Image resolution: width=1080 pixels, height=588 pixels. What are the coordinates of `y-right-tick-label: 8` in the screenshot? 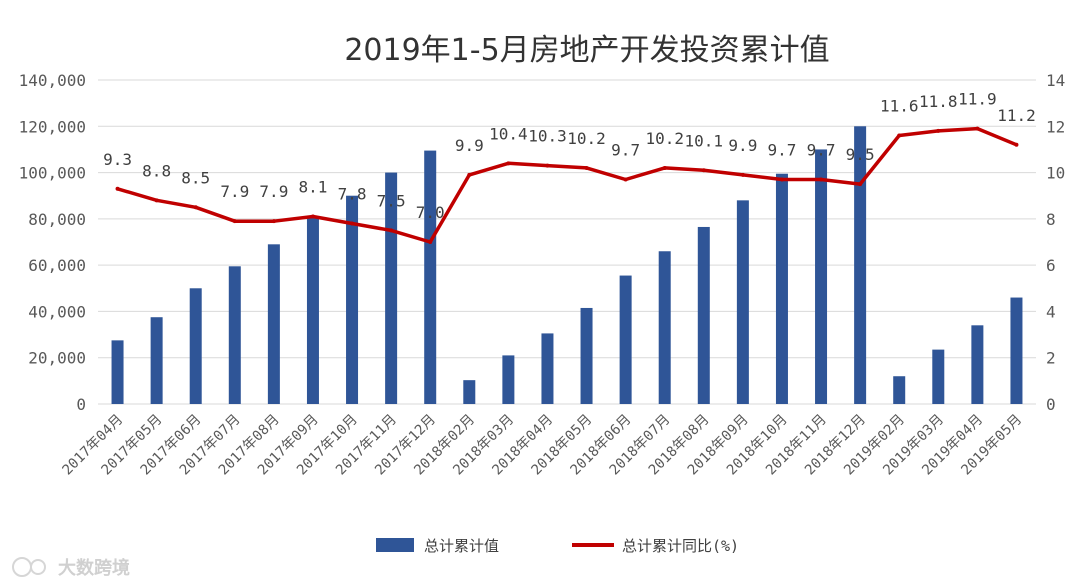 It's located at (1051, 219).